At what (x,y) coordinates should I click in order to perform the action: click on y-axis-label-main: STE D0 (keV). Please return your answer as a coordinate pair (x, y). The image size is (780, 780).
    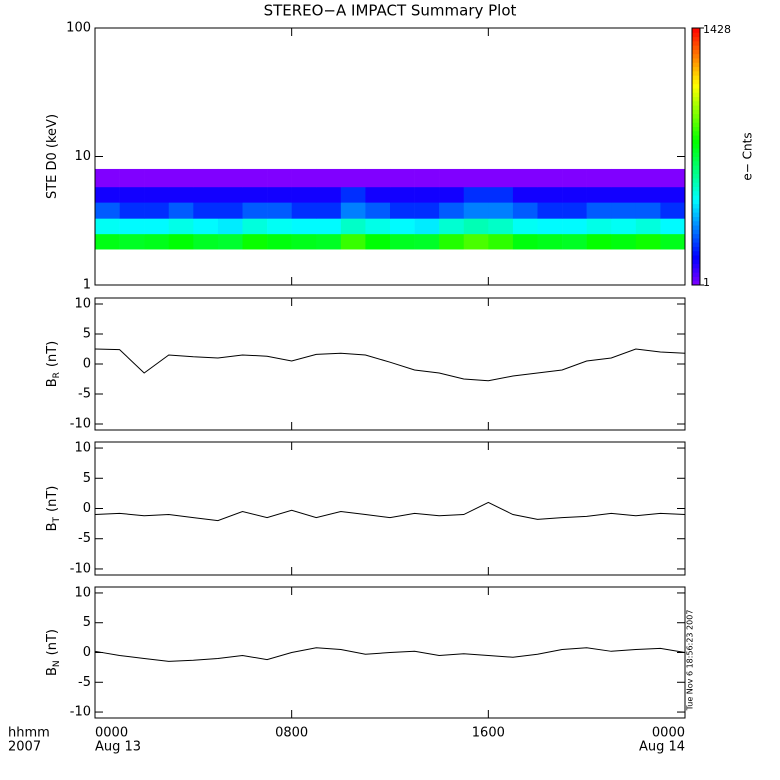
    Looking at the image, I should click on (52, 156).